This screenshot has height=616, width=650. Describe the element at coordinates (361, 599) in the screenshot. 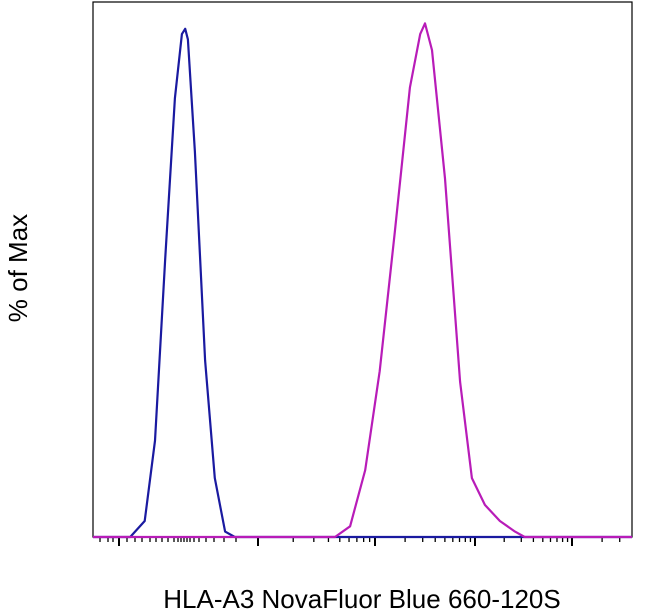

I see `x-axis-label: HLA-A3 NovaFluor Blue 660-120S` at that location.